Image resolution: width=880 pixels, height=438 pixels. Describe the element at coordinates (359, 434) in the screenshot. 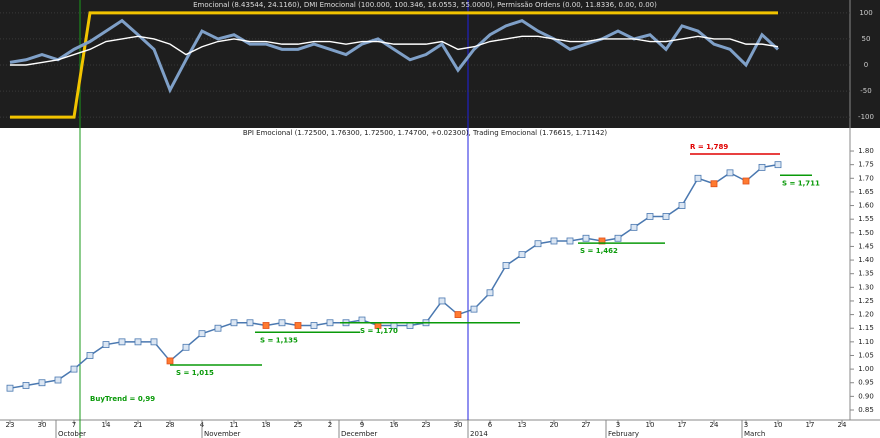

I see `month-label: December` at that location.